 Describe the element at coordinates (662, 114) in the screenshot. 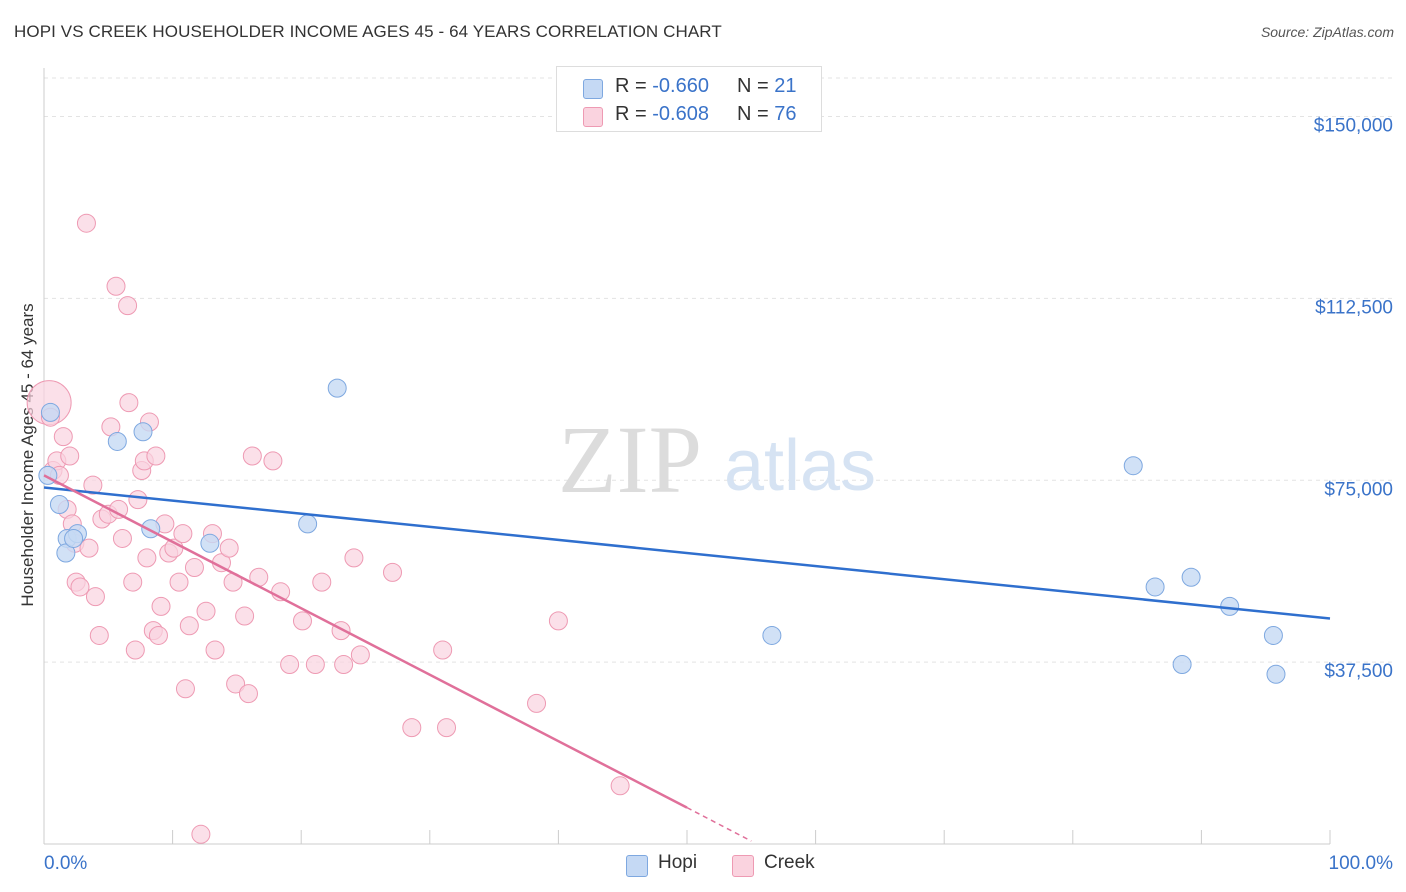

I see `legend-r-creek: R = -0.608` at that location.